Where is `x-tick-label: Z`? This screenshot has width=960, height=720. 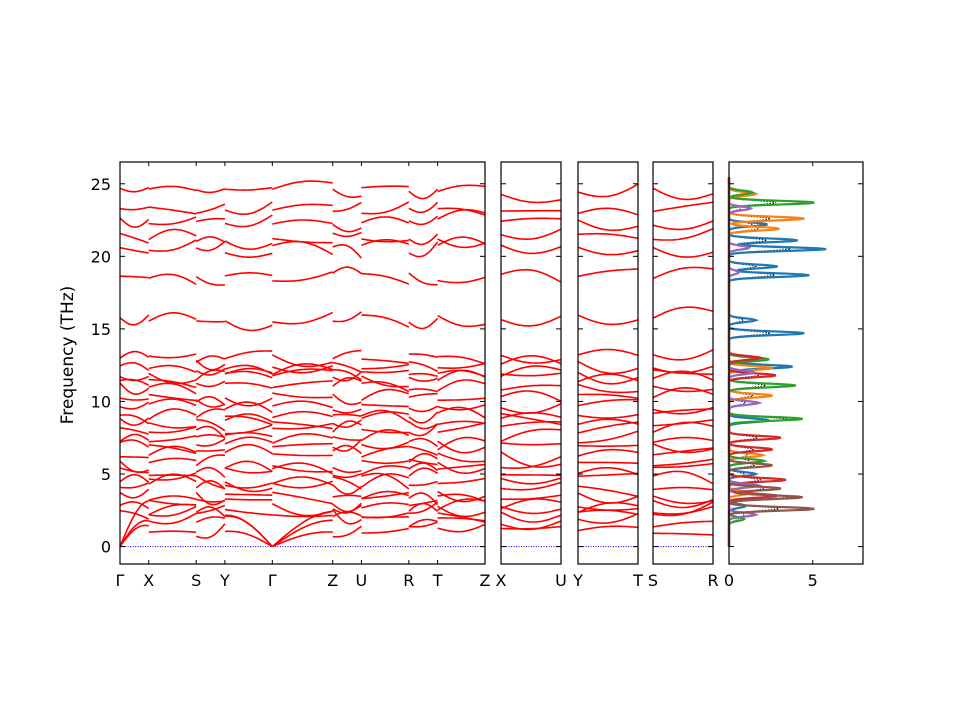
x-tick-label: Z is located at coordinates (332, 580).